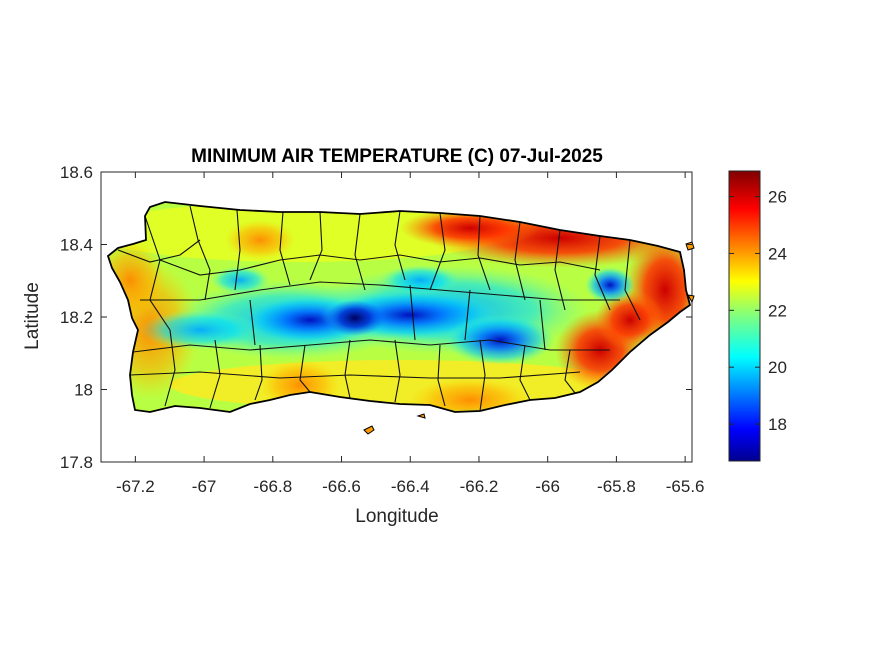  Describe the element at coordinates (396, 516) in the screenshot. I see `x-axis-label: Longitude` at that location.